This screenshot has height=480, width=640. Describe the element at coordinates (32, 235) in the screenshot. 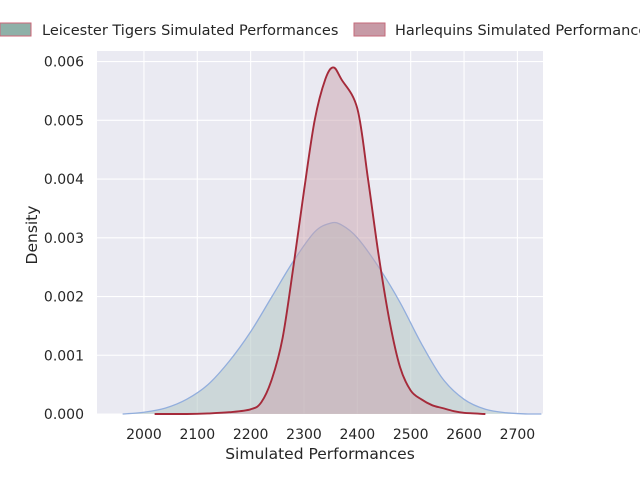

I see `y-axis-label: Density` at that location.